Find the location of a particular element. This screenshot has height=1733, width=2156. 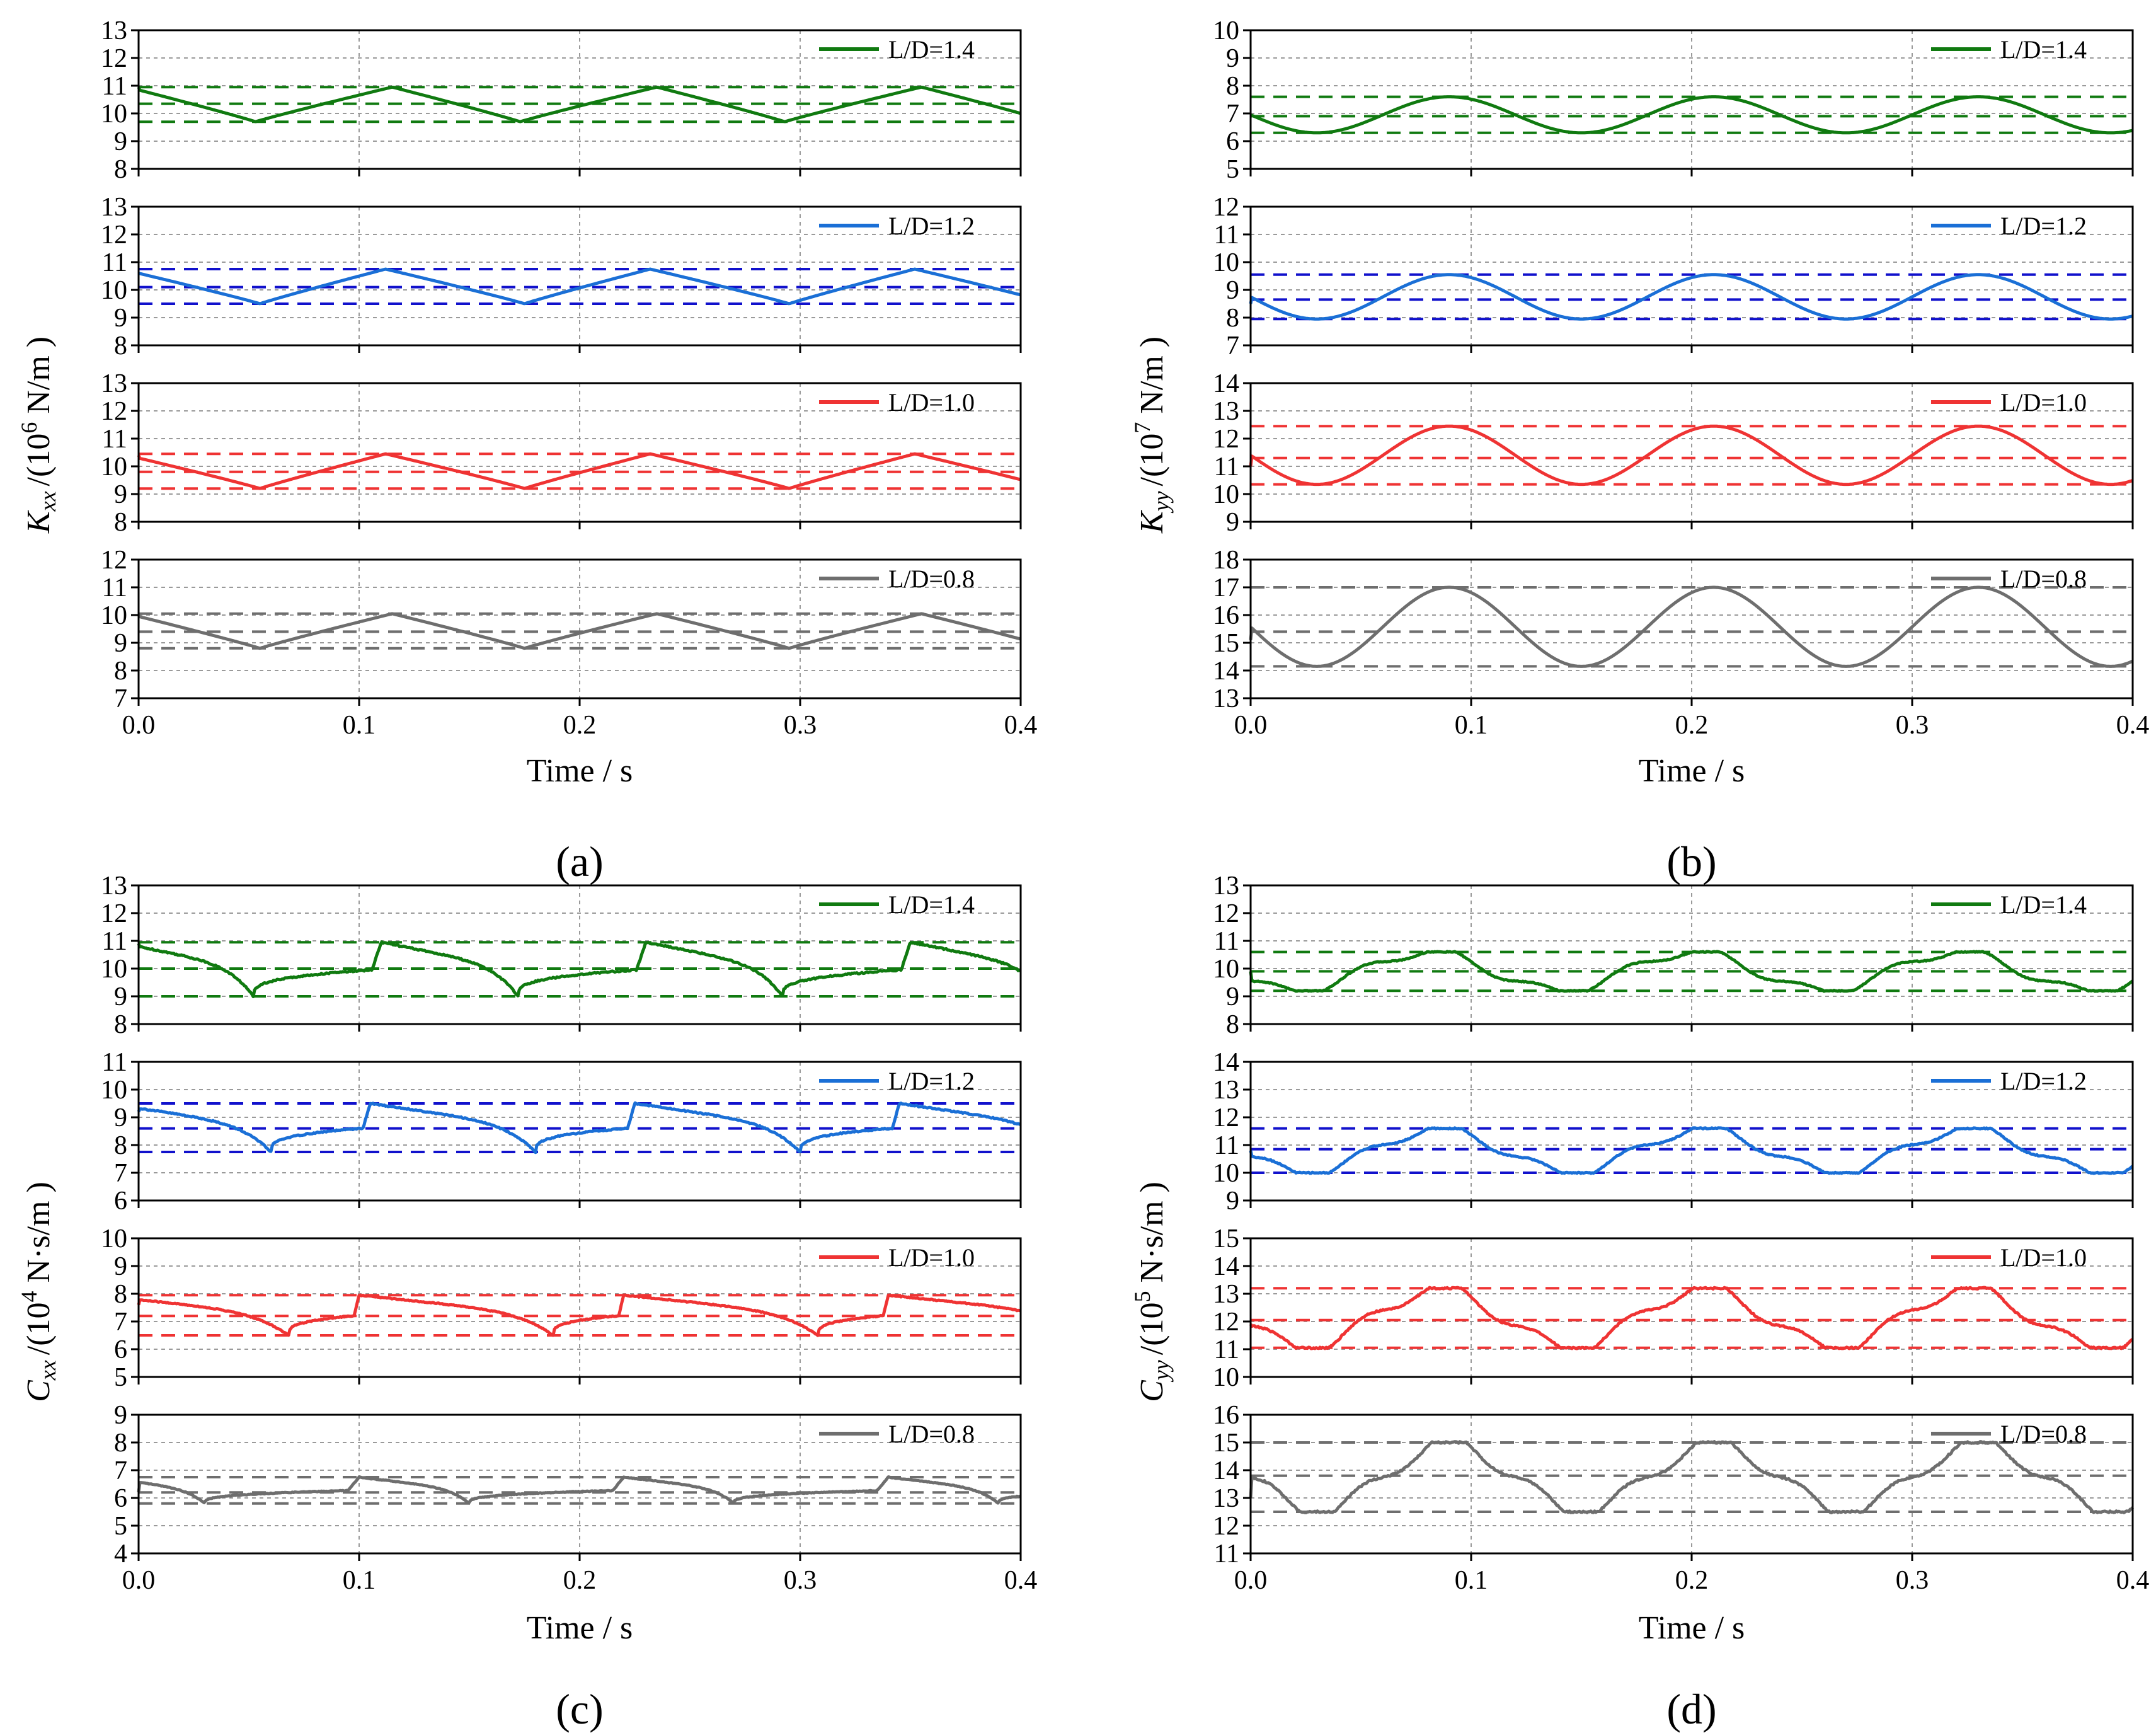

x-tick-label: 0.1 is located at coordinates (359, 1580).